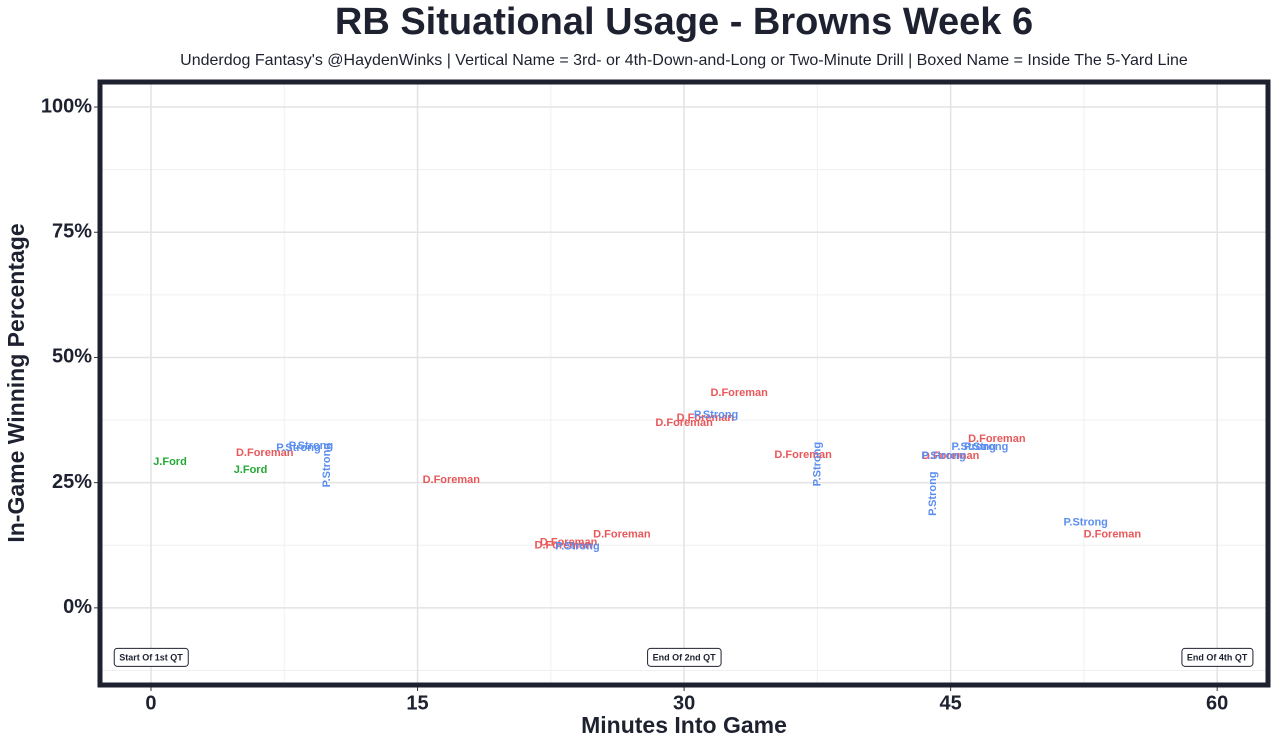  What do you see at coordinates (72, 357) in the screenshot?
I see `y-tick-label: 50%` at bounding box center [72, 357].